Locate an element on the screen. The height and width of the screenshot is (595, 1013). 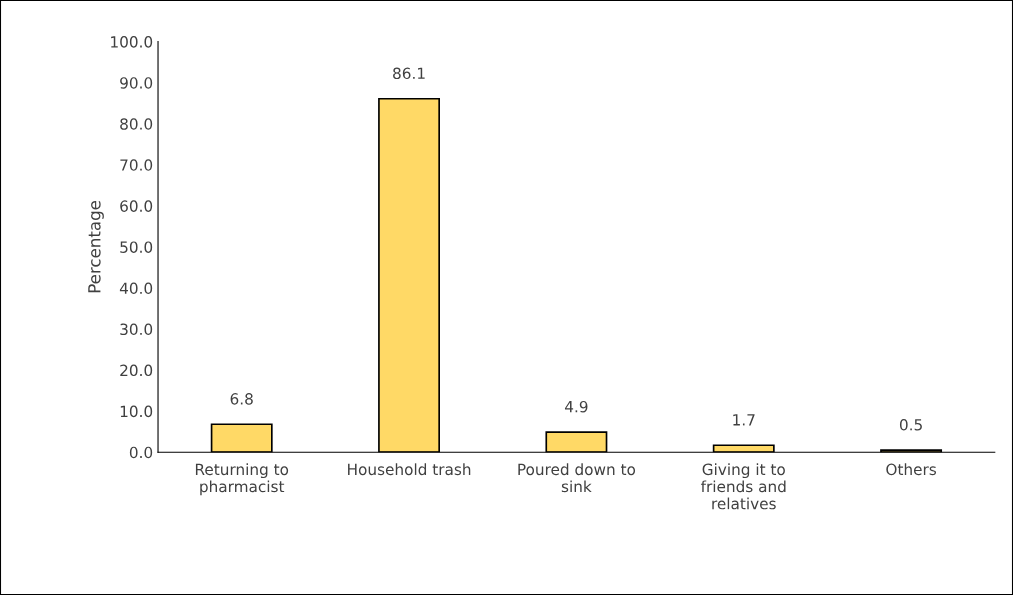
y-tick-label: 50.0 is located at coordinates (136, 247).